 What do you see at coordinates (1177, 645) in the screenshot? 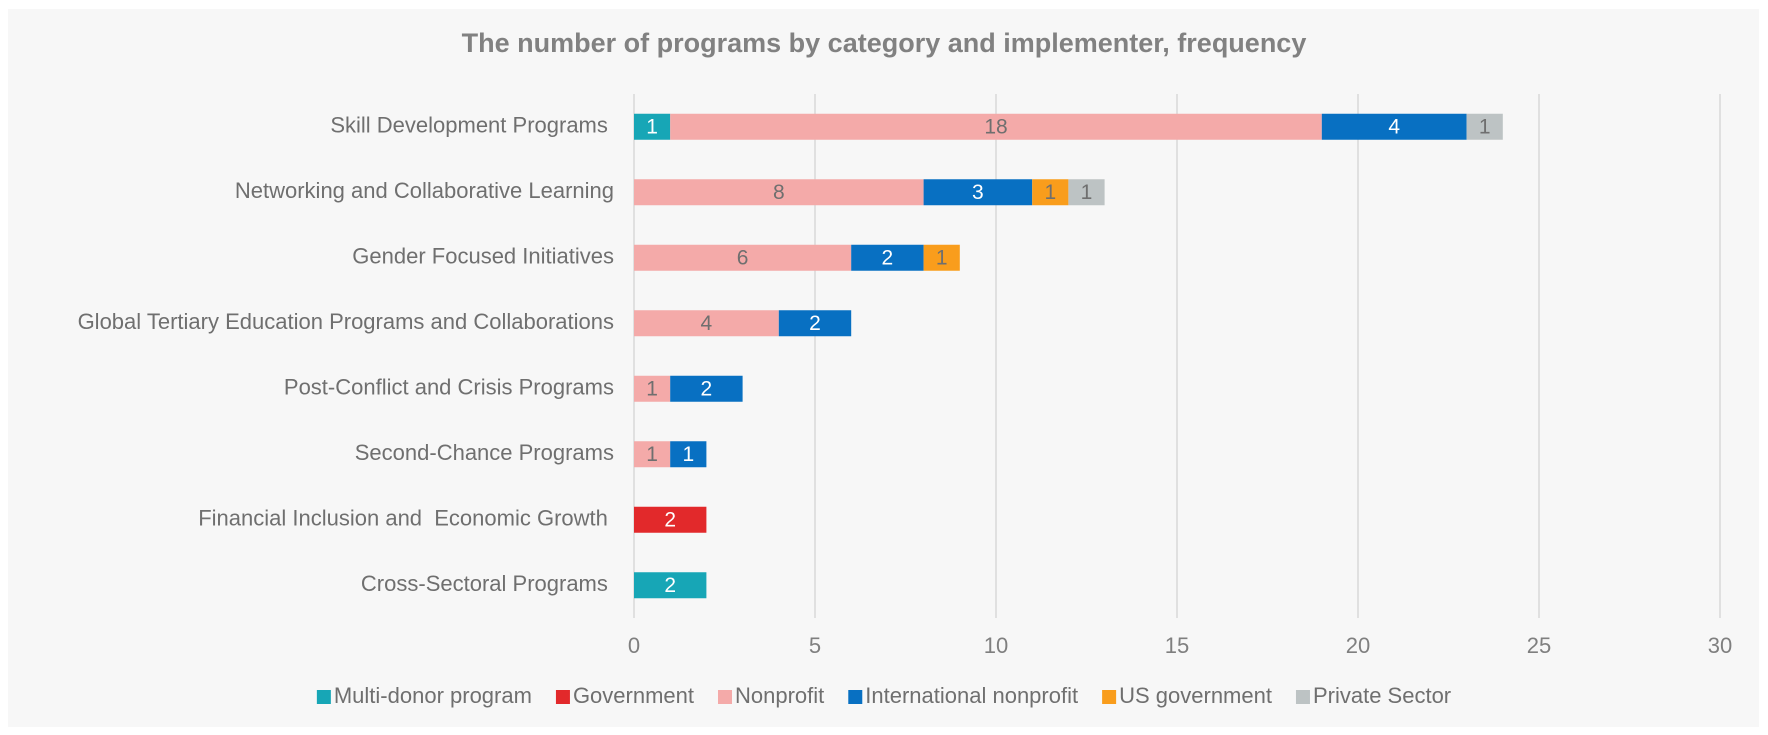
I see `x-tick-label: 15` at bounding box center [1177, 645].